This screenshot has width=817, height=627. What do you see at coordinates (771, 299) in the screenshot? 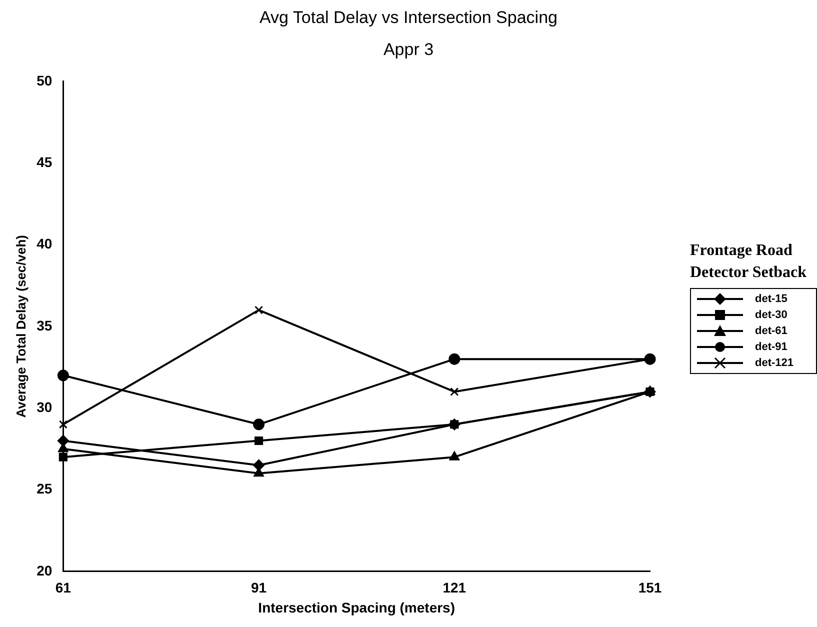
I see `legend-label: det-15` at bounding box center [771, 299].